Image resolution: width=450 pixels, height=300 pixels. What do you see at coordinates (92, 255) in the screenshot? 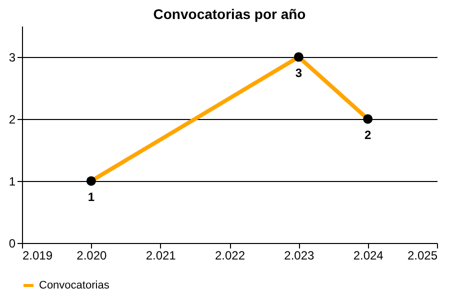
I see `x-tick-label: 2.020` at bounding box center [92, 255].